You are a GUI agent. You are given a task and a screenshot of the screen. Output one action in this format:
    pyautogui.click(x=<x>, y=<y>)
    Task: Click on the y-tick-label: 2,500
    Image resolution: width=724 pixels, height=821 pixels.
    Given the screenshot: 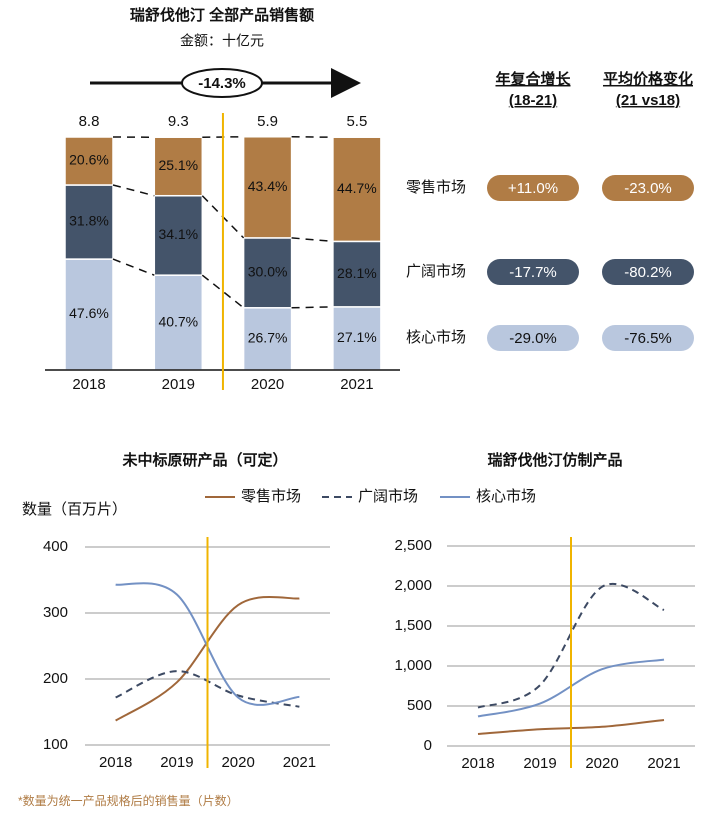 What is the action you would take?
    pyautogui.click(x=413, y=545)
    